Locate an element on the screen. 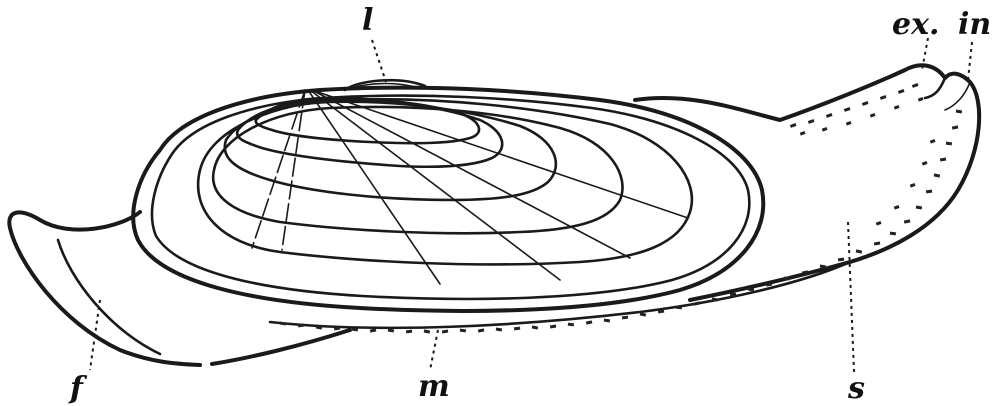 This screenshot has width=1000, height=406. mantle-margin is located at coordinates (560, 295).